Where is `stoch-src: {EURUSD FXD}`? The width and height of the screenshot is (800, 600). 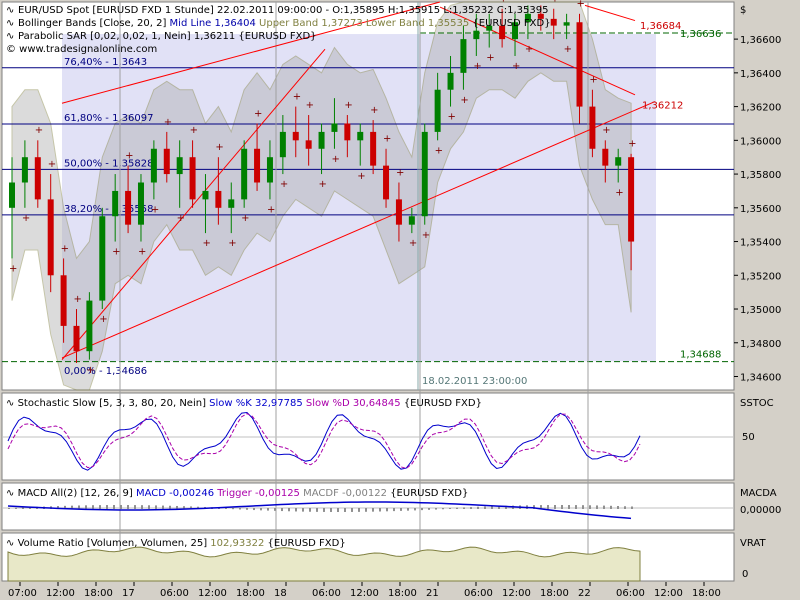 stoch-src: {EURUSD FXD} is located at coordinates (443, 403).